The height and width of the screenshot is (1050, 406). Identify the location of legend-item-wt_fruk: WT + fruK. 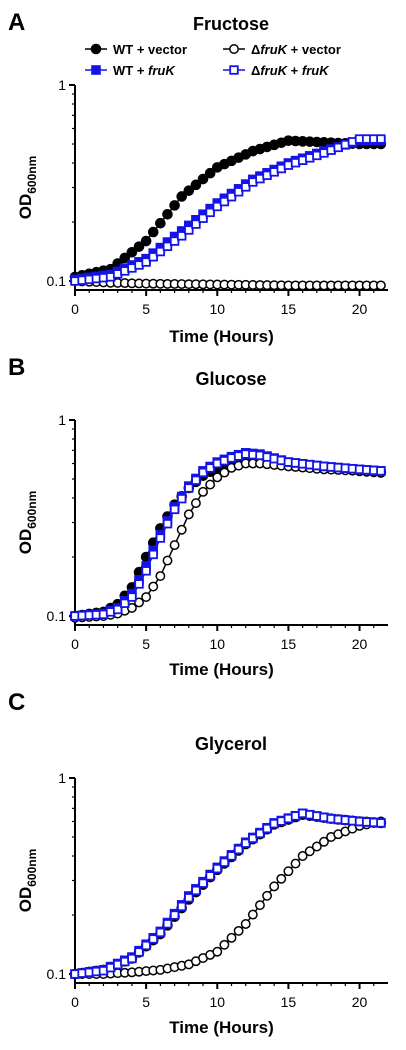
(130, 70).